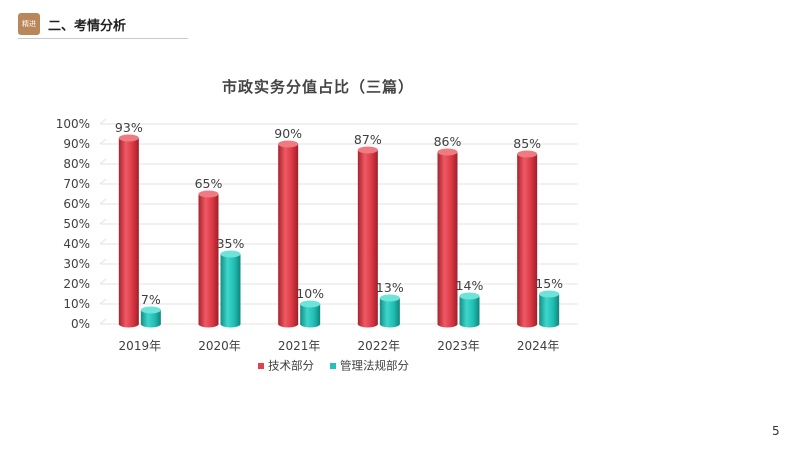 Image resolution: width=800 pixels, height=450 pixels. What do you see at coordinates (368, 139) in the screenshot?
I see `data-label: 87%` at bounding box center [368, 139].